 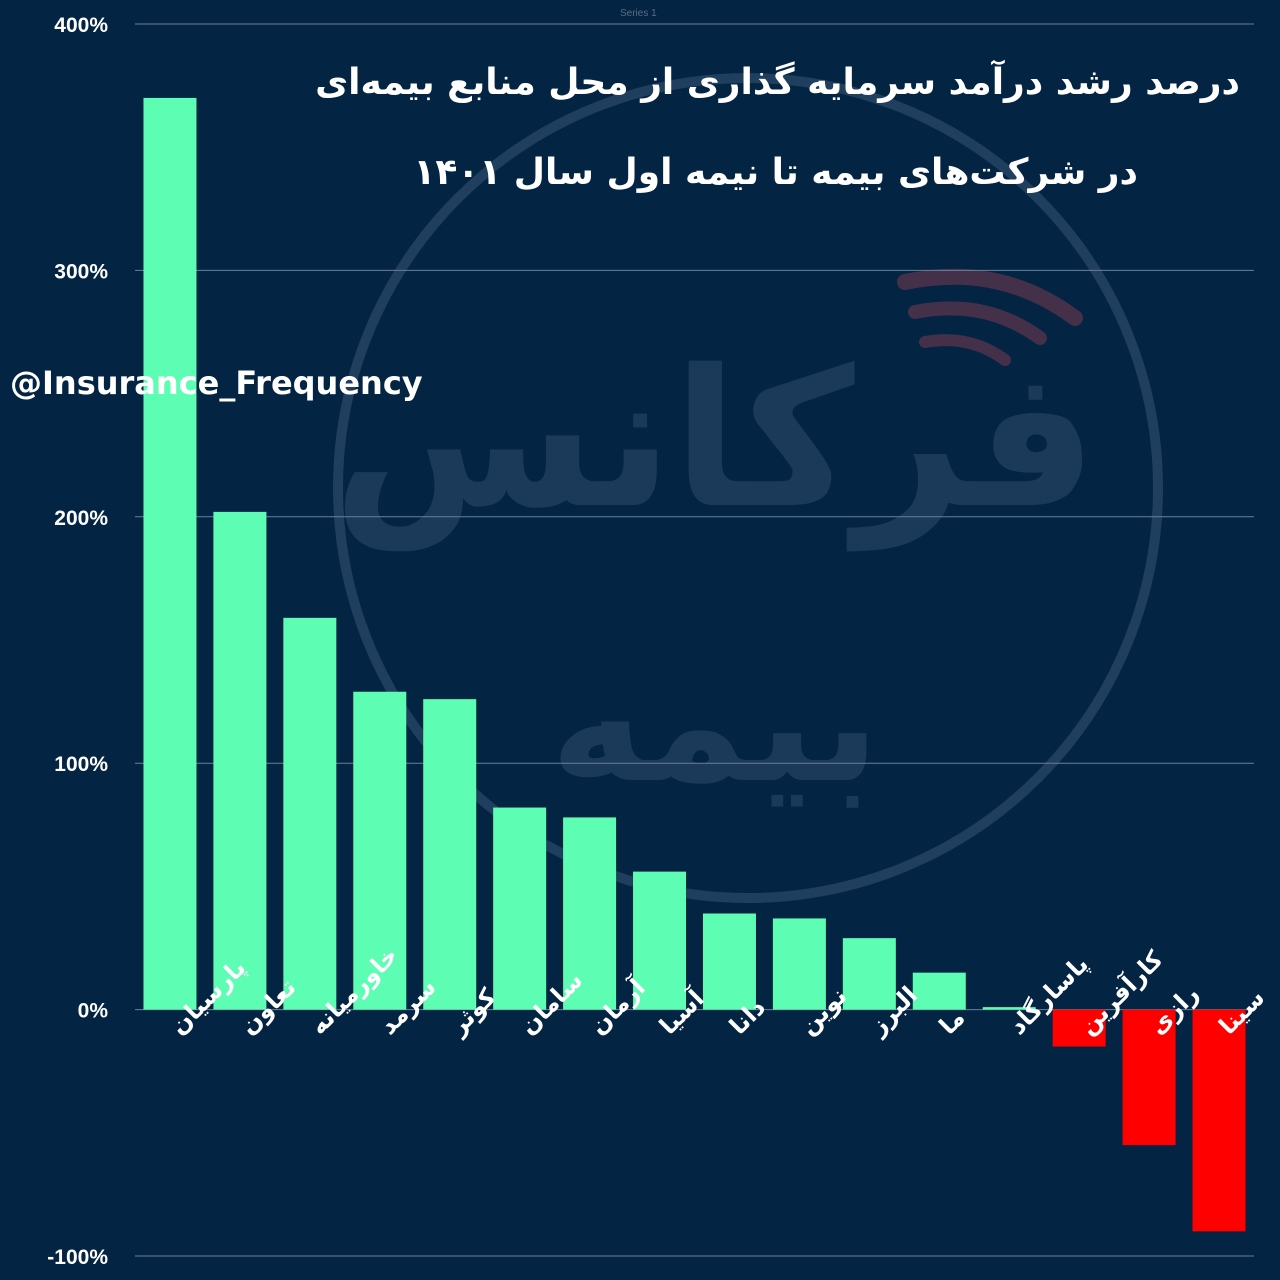 I want to click on y-tick-label: 0%, so click(x=93, y=1011).